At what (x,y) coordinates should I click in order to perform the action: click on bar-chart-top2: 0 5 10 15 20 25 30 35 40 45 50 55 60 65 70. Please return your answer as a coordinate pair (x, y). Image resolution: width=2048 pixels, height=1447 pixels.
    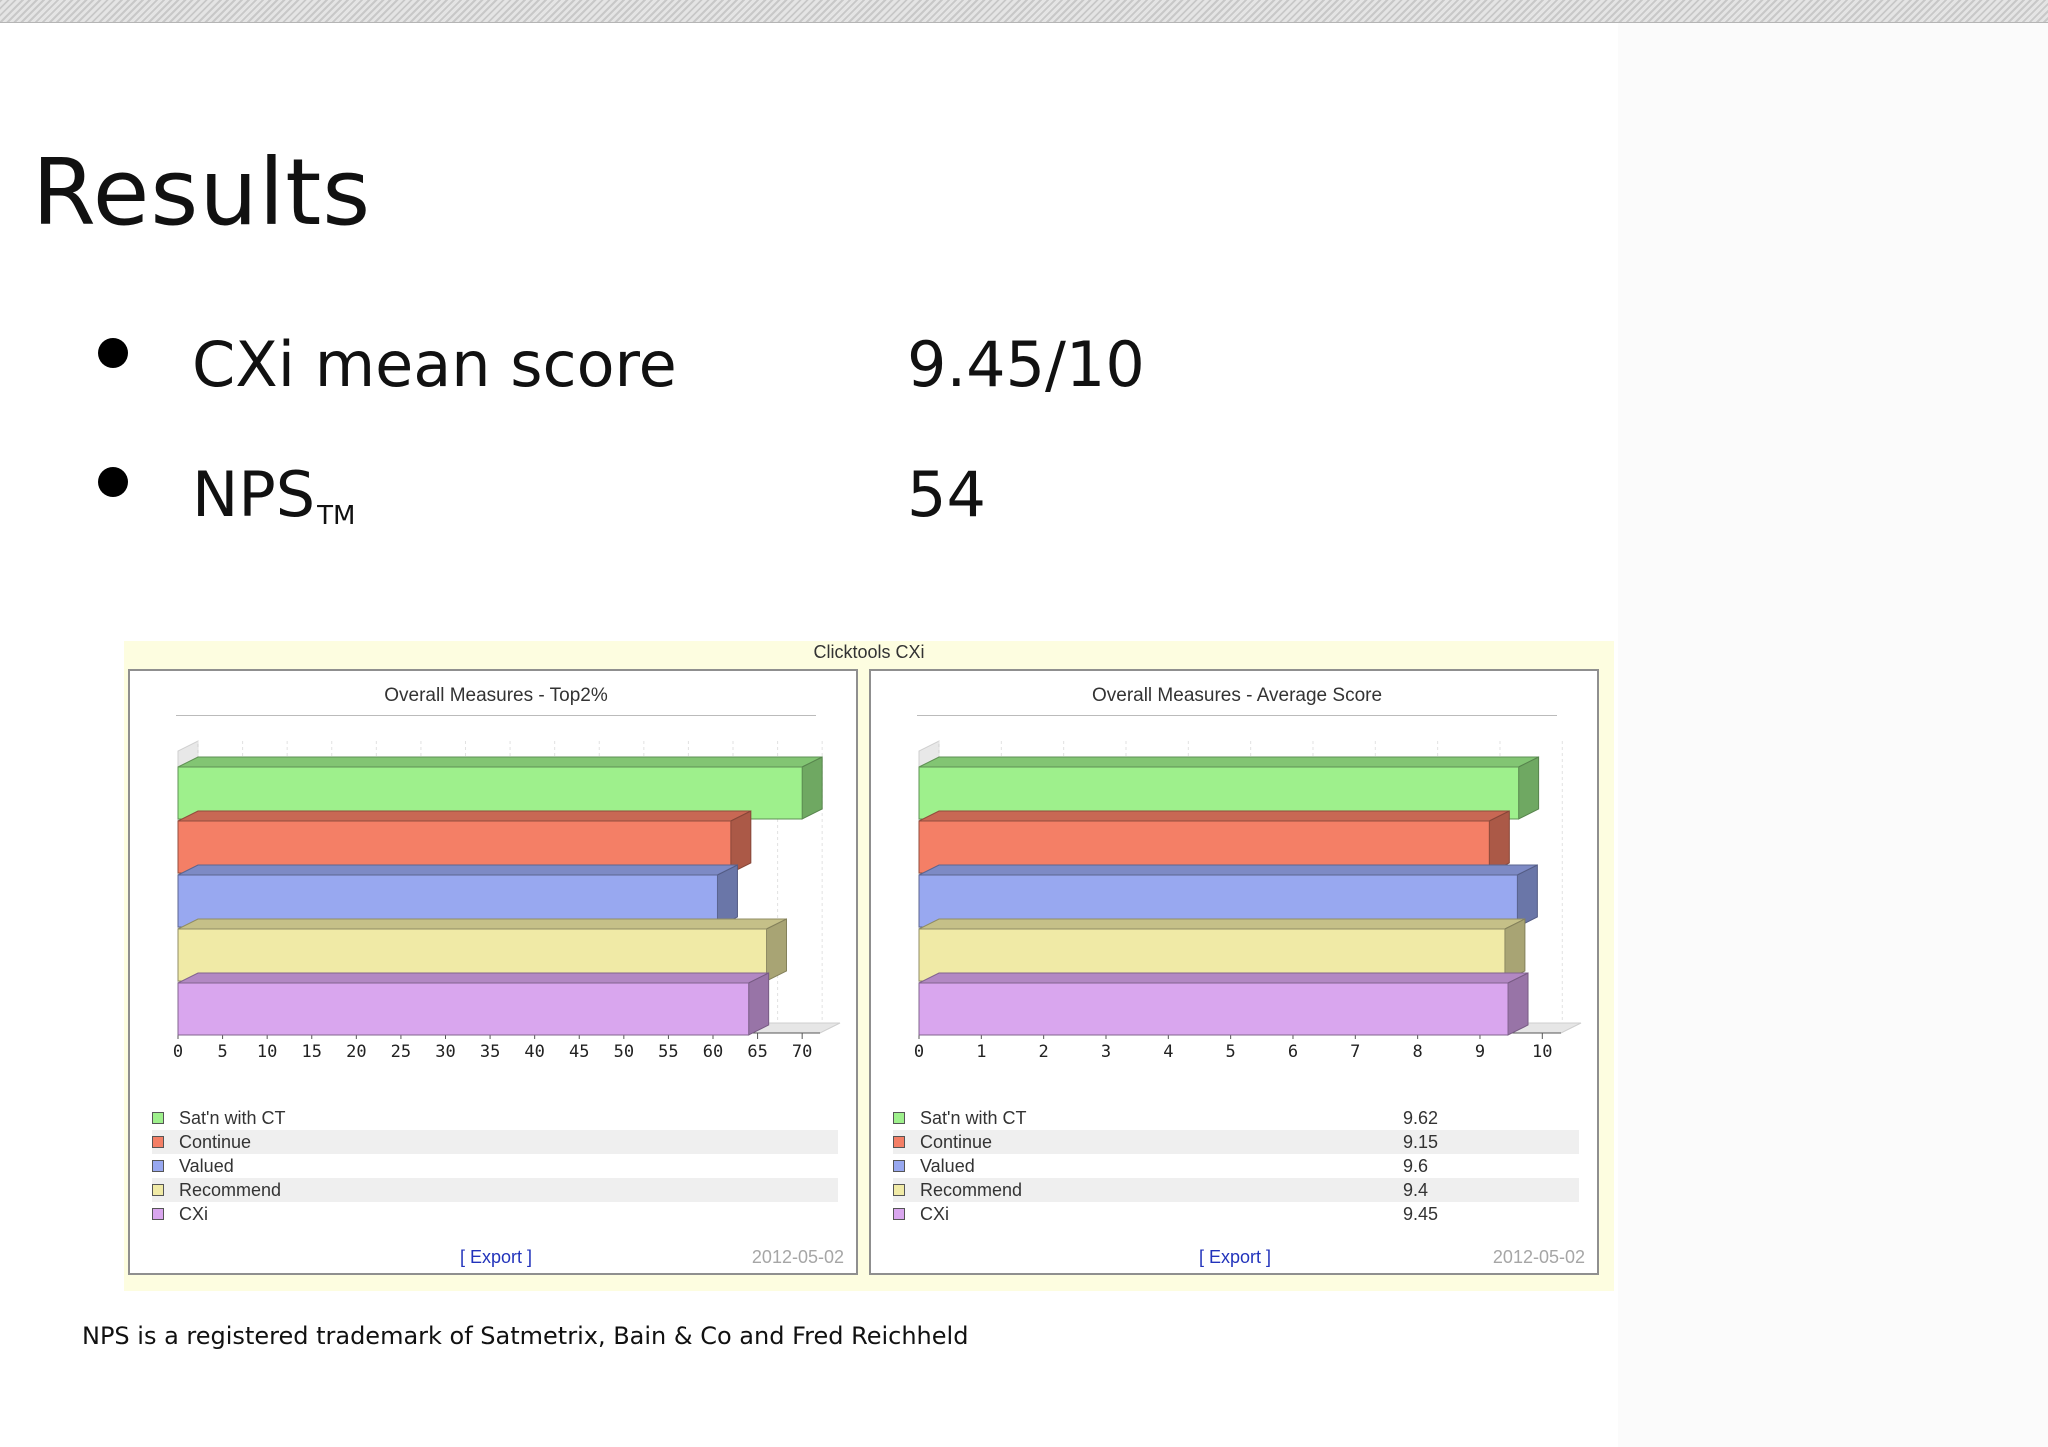
    Looking at the image, I should click on (507, 901).